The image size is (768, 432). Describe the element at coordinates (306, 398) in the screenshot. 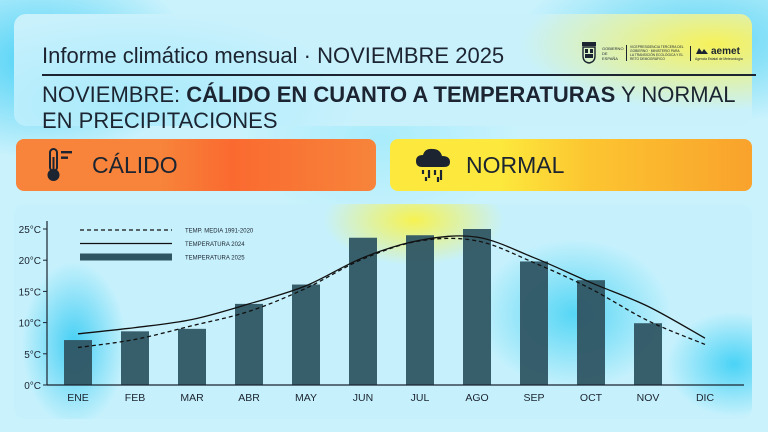

I see `x-tick-label-may: MAY` at that location.